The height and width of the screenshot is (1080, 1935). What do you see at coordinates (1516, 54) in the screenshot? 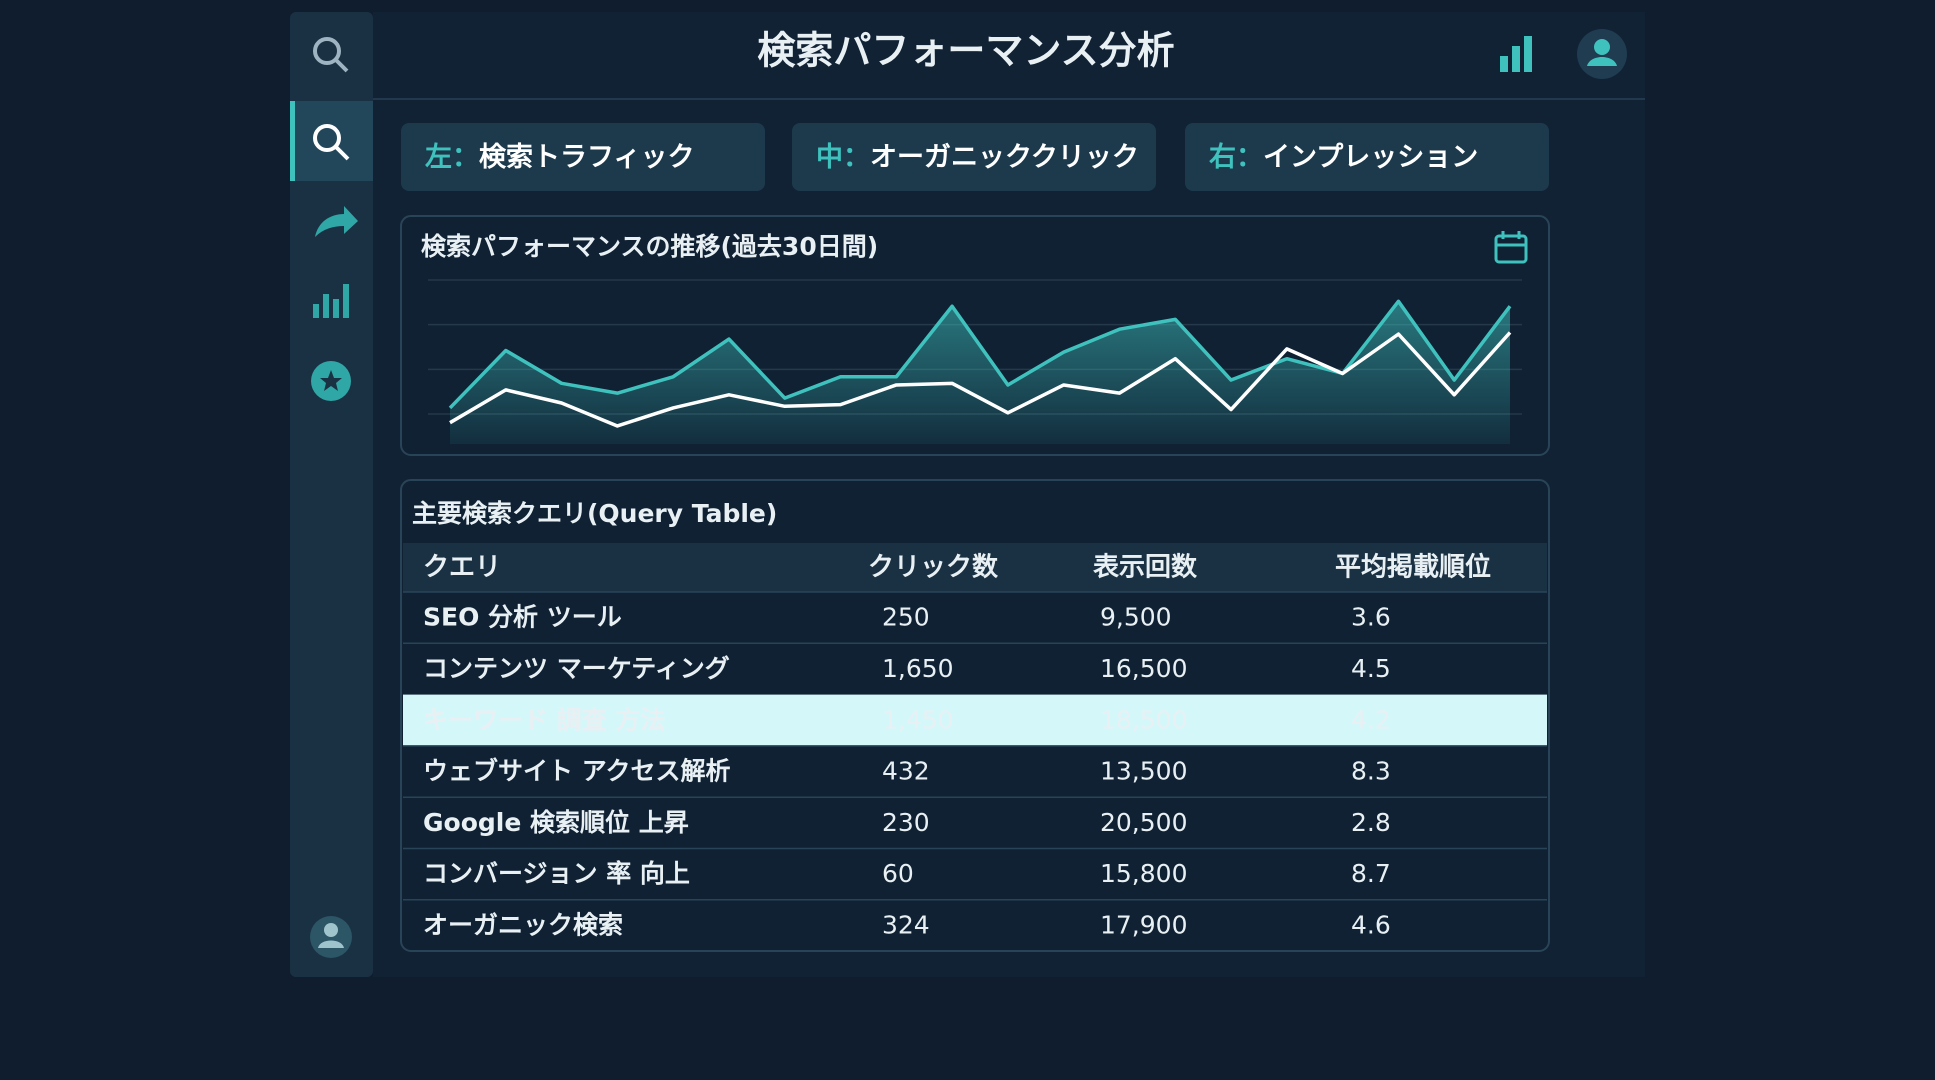
I see `header-chart-icon` at bounding box center [1516, 54].